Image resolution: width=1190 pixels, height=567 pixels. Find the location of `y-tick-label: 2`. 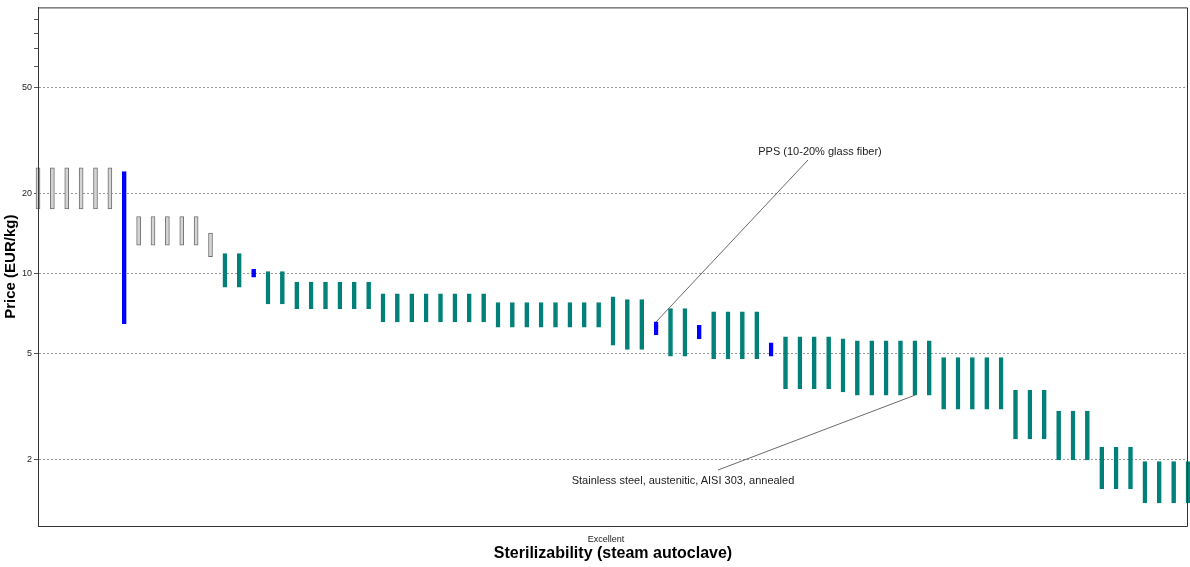

y-tick-label: 2 is located at coordinates (29, 459).